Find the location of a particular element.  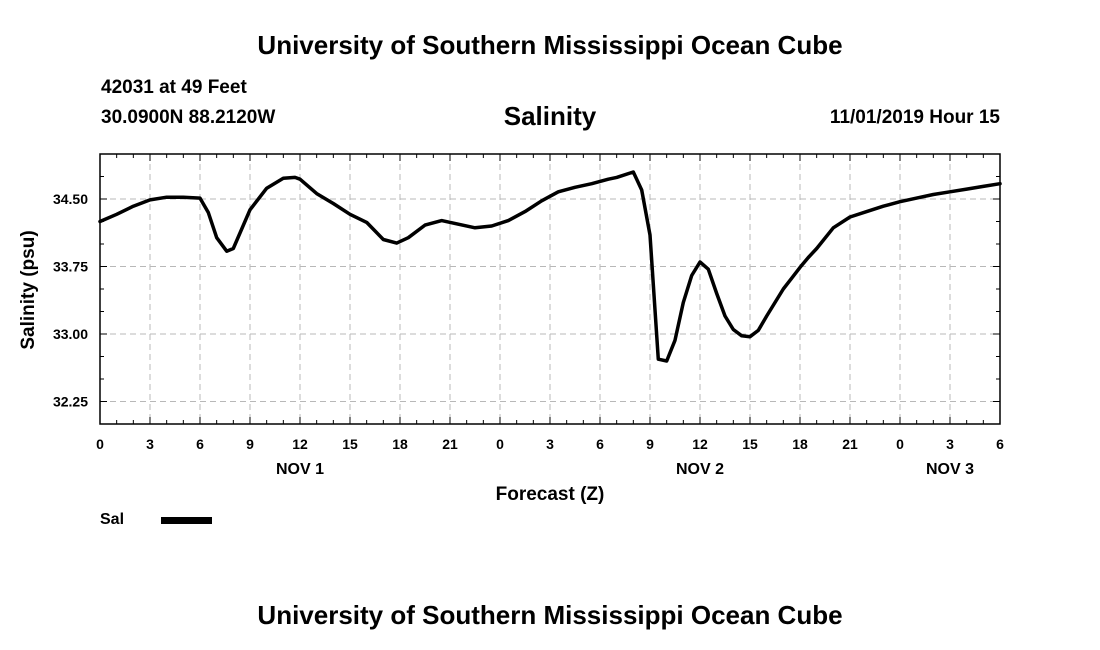

y-axis-label: Salinity (psu) is located at coordinates (28, 289).